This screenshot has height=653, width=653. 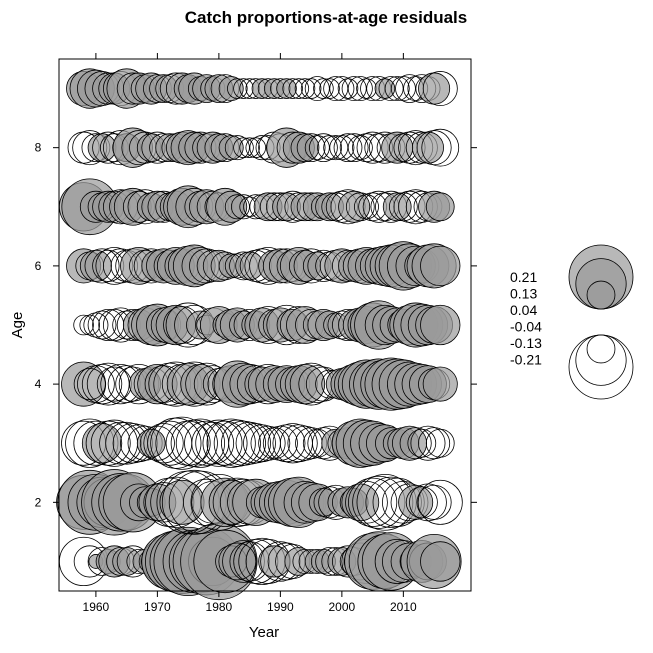 I want to click on x-tick-label: 1960, so click(x=96, y=607).